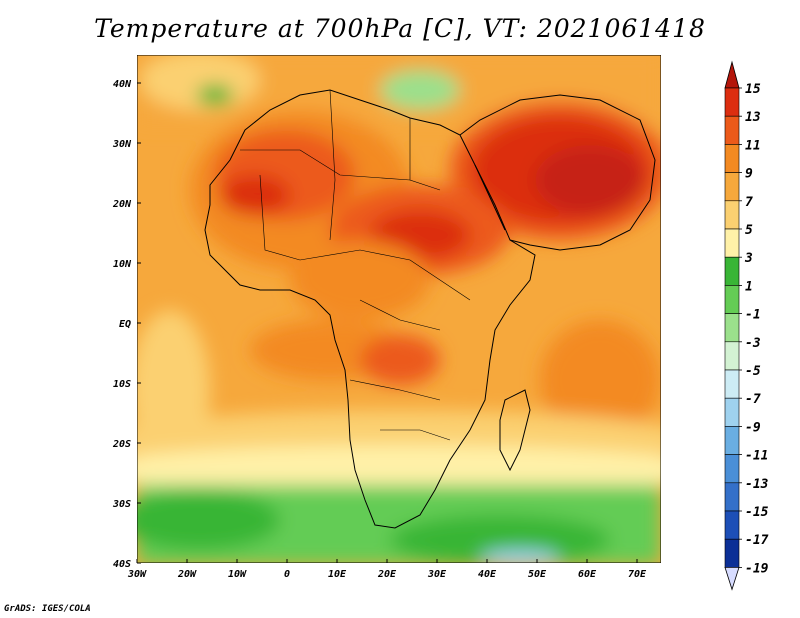  What do you see at coordinates (753, 117) in the screenshot?
I see `colorbar-label: 13` at bounding box center [753, 117].